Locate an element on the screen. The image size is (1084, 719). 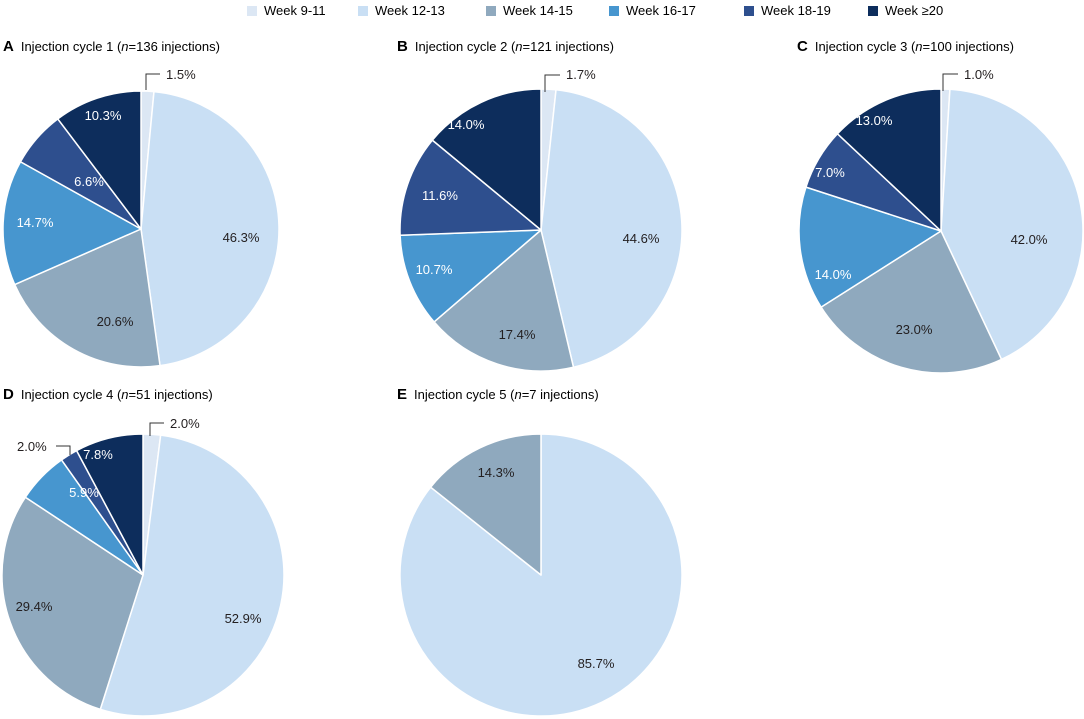
data-label-week-16-17: 10.7% is located at coordinates (434, 269).